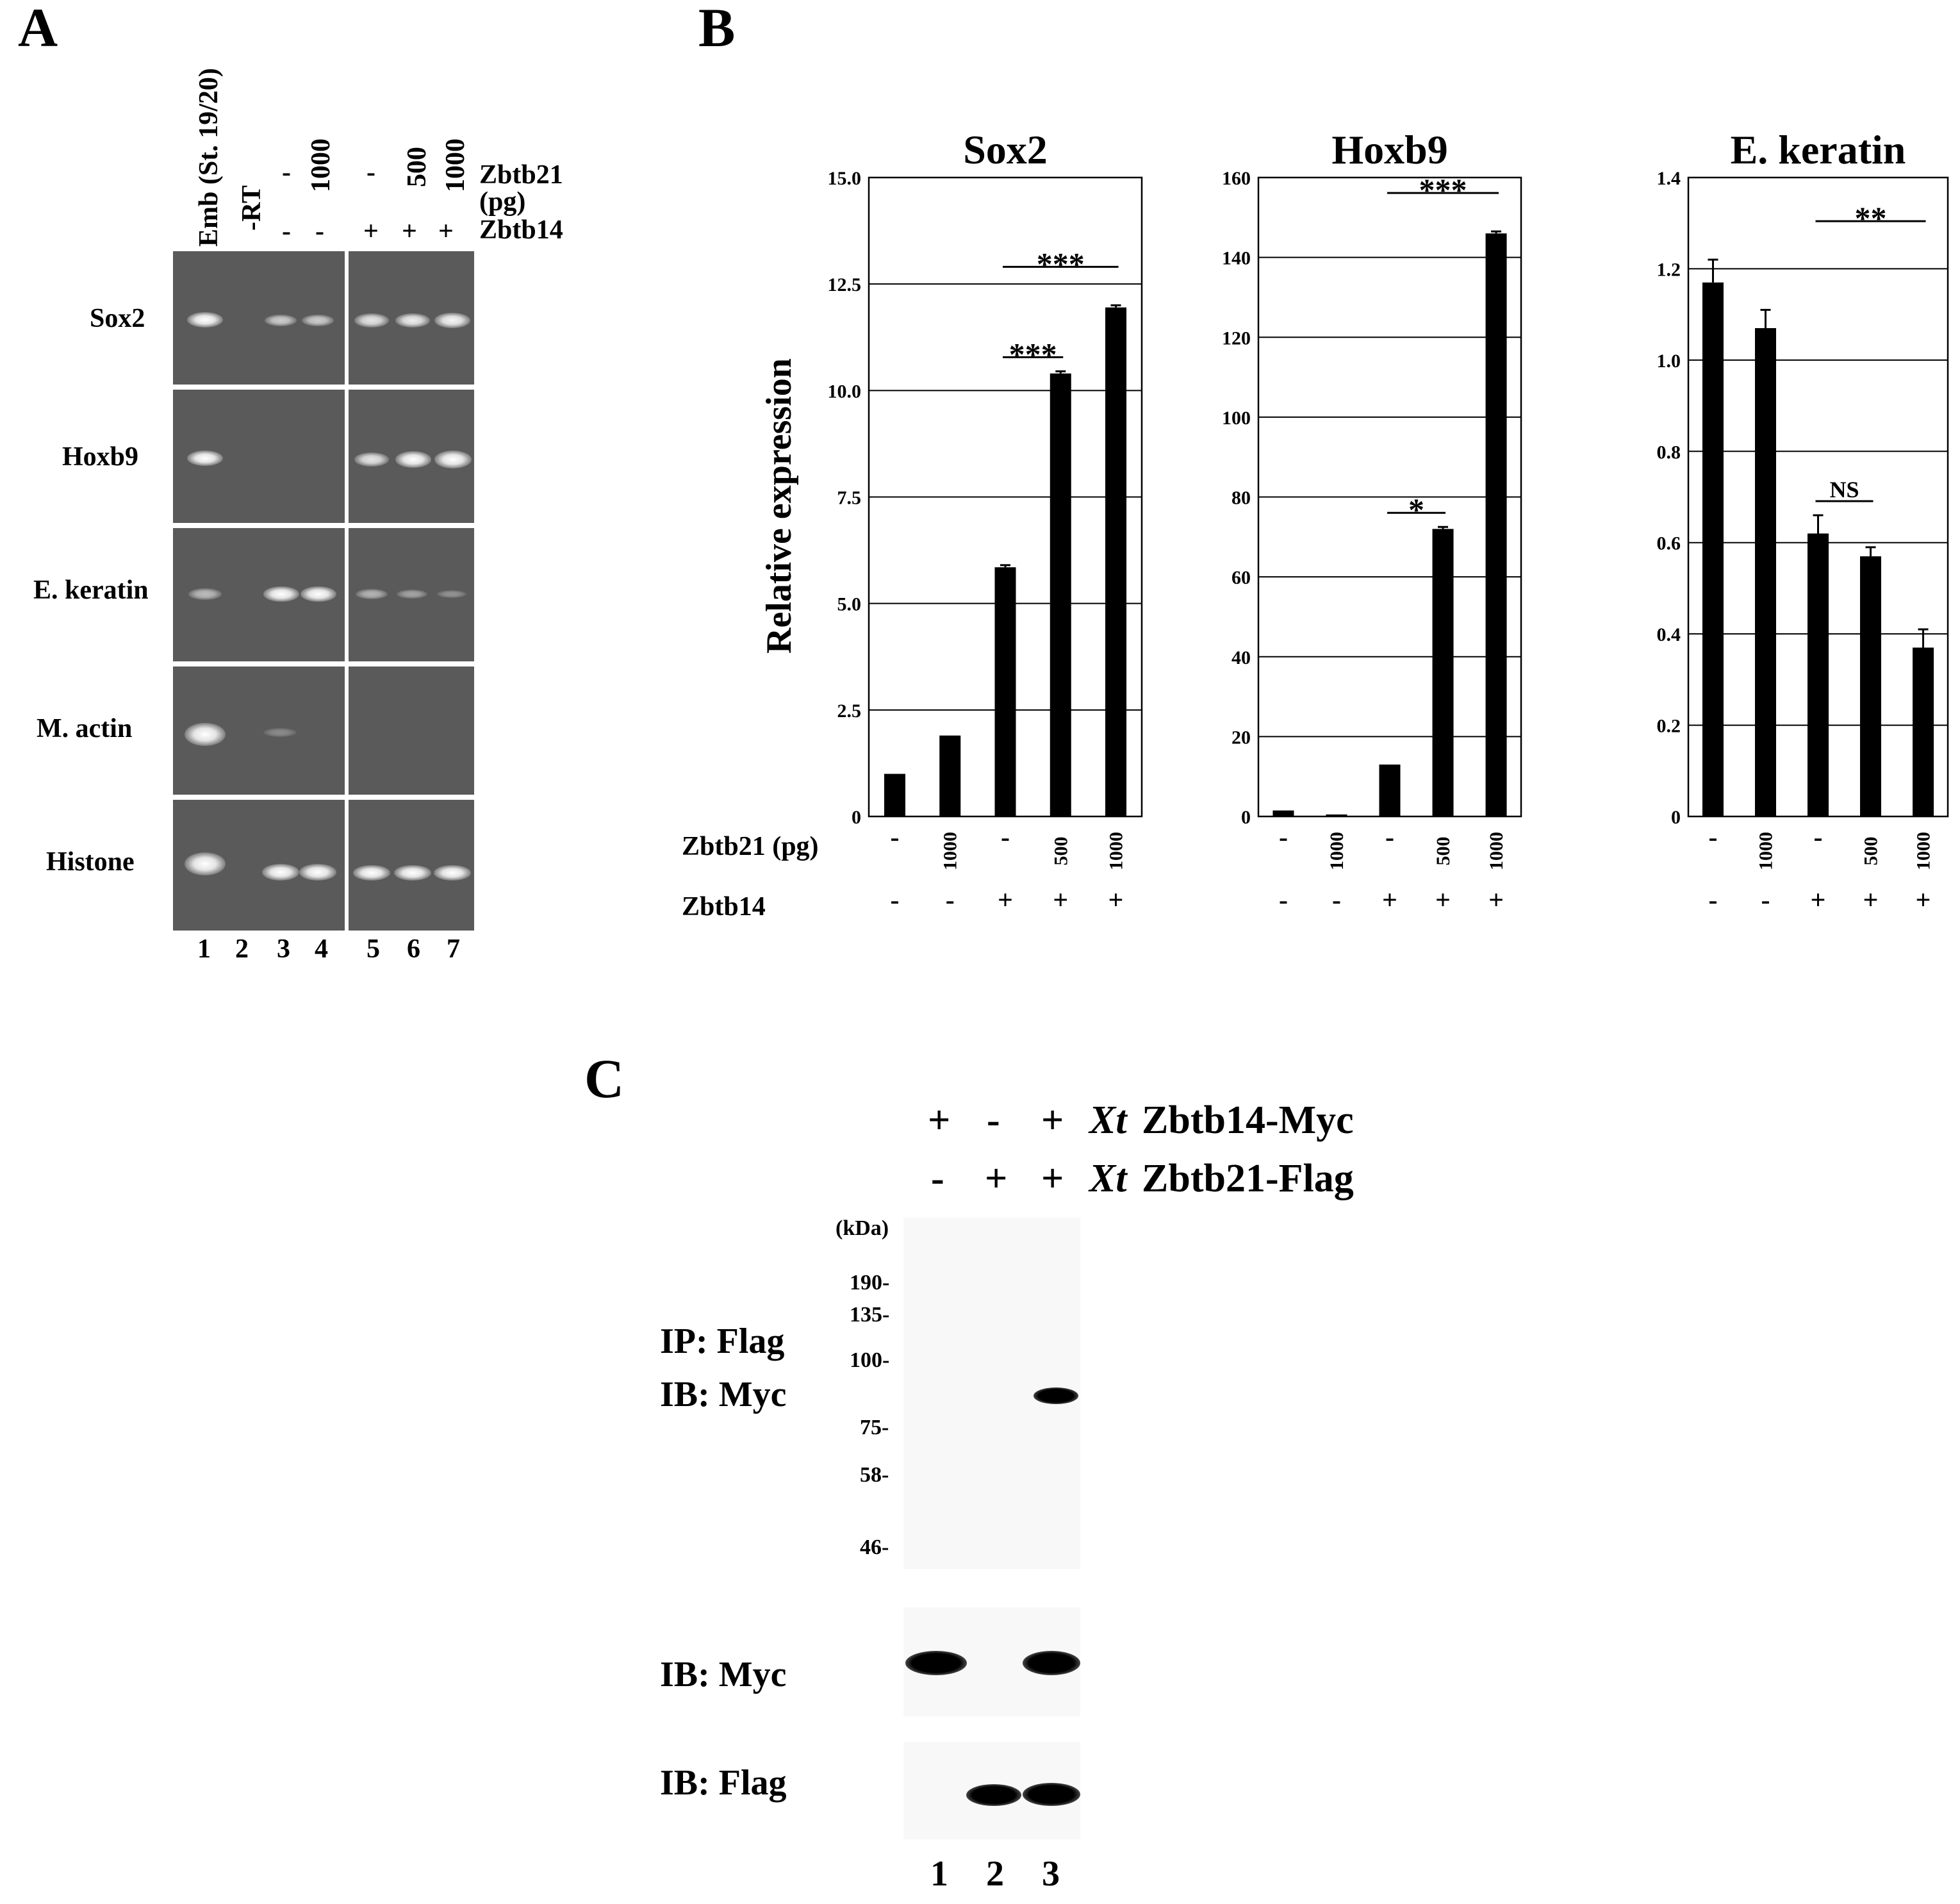  Describe the element at coordinates (938, 1178) in the screenshot. I see `c-row2-val-1: -` at that location.